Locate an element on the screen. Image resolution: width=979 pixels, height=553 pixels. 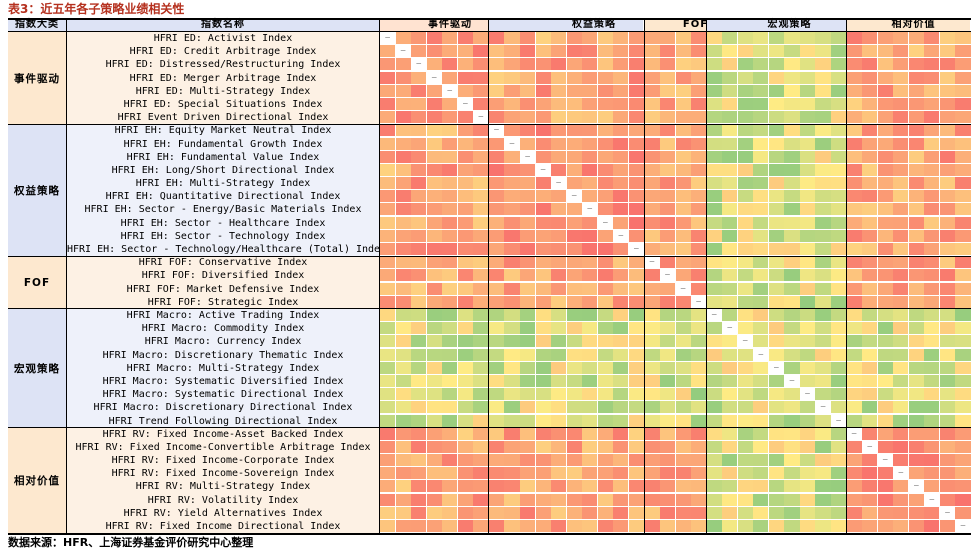
group-band is located at coordinates (37, 190).